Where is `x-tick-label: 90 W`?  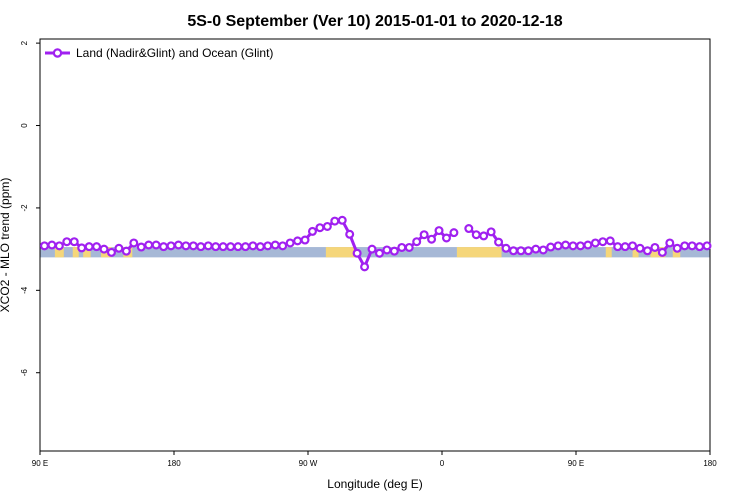
x-tick-label: 90 W is located at coordinates (308, 463).